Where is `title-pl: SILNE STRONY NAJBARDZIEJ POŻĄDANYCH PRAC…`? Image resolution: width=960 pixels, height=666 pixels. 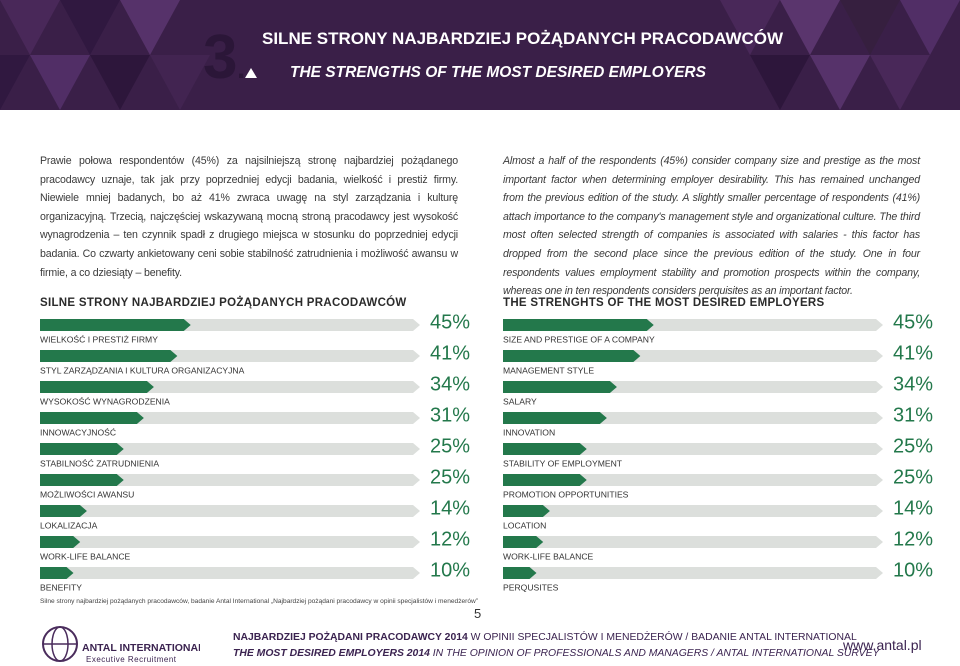 title-pl: SILNE STRONY NAJBARDZIEJ POŻĄDANYCH PRAC… is located at coordinates (523, 38).